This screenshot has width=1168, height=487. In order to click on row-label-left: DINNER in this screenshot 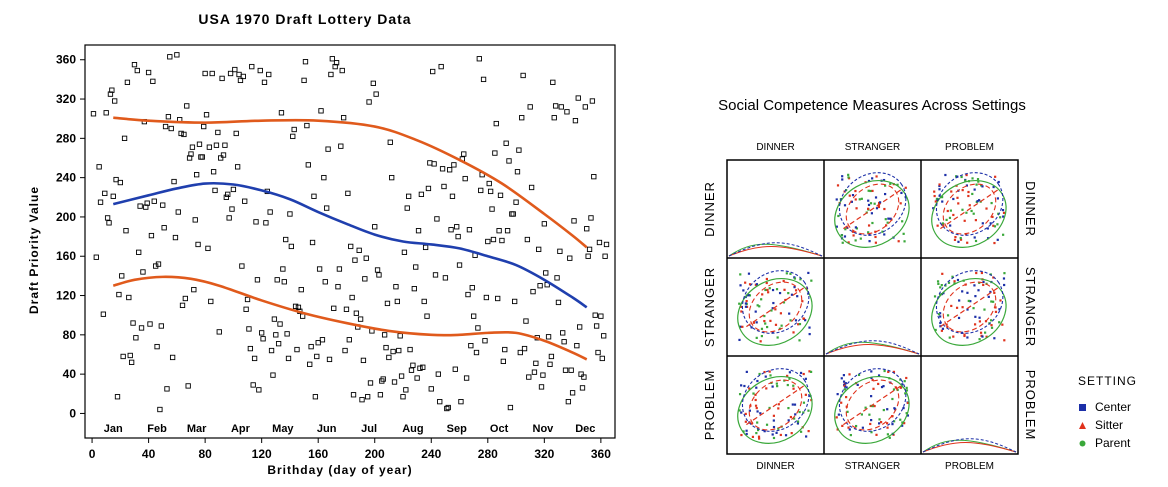, I will do `click(709, 209)`.